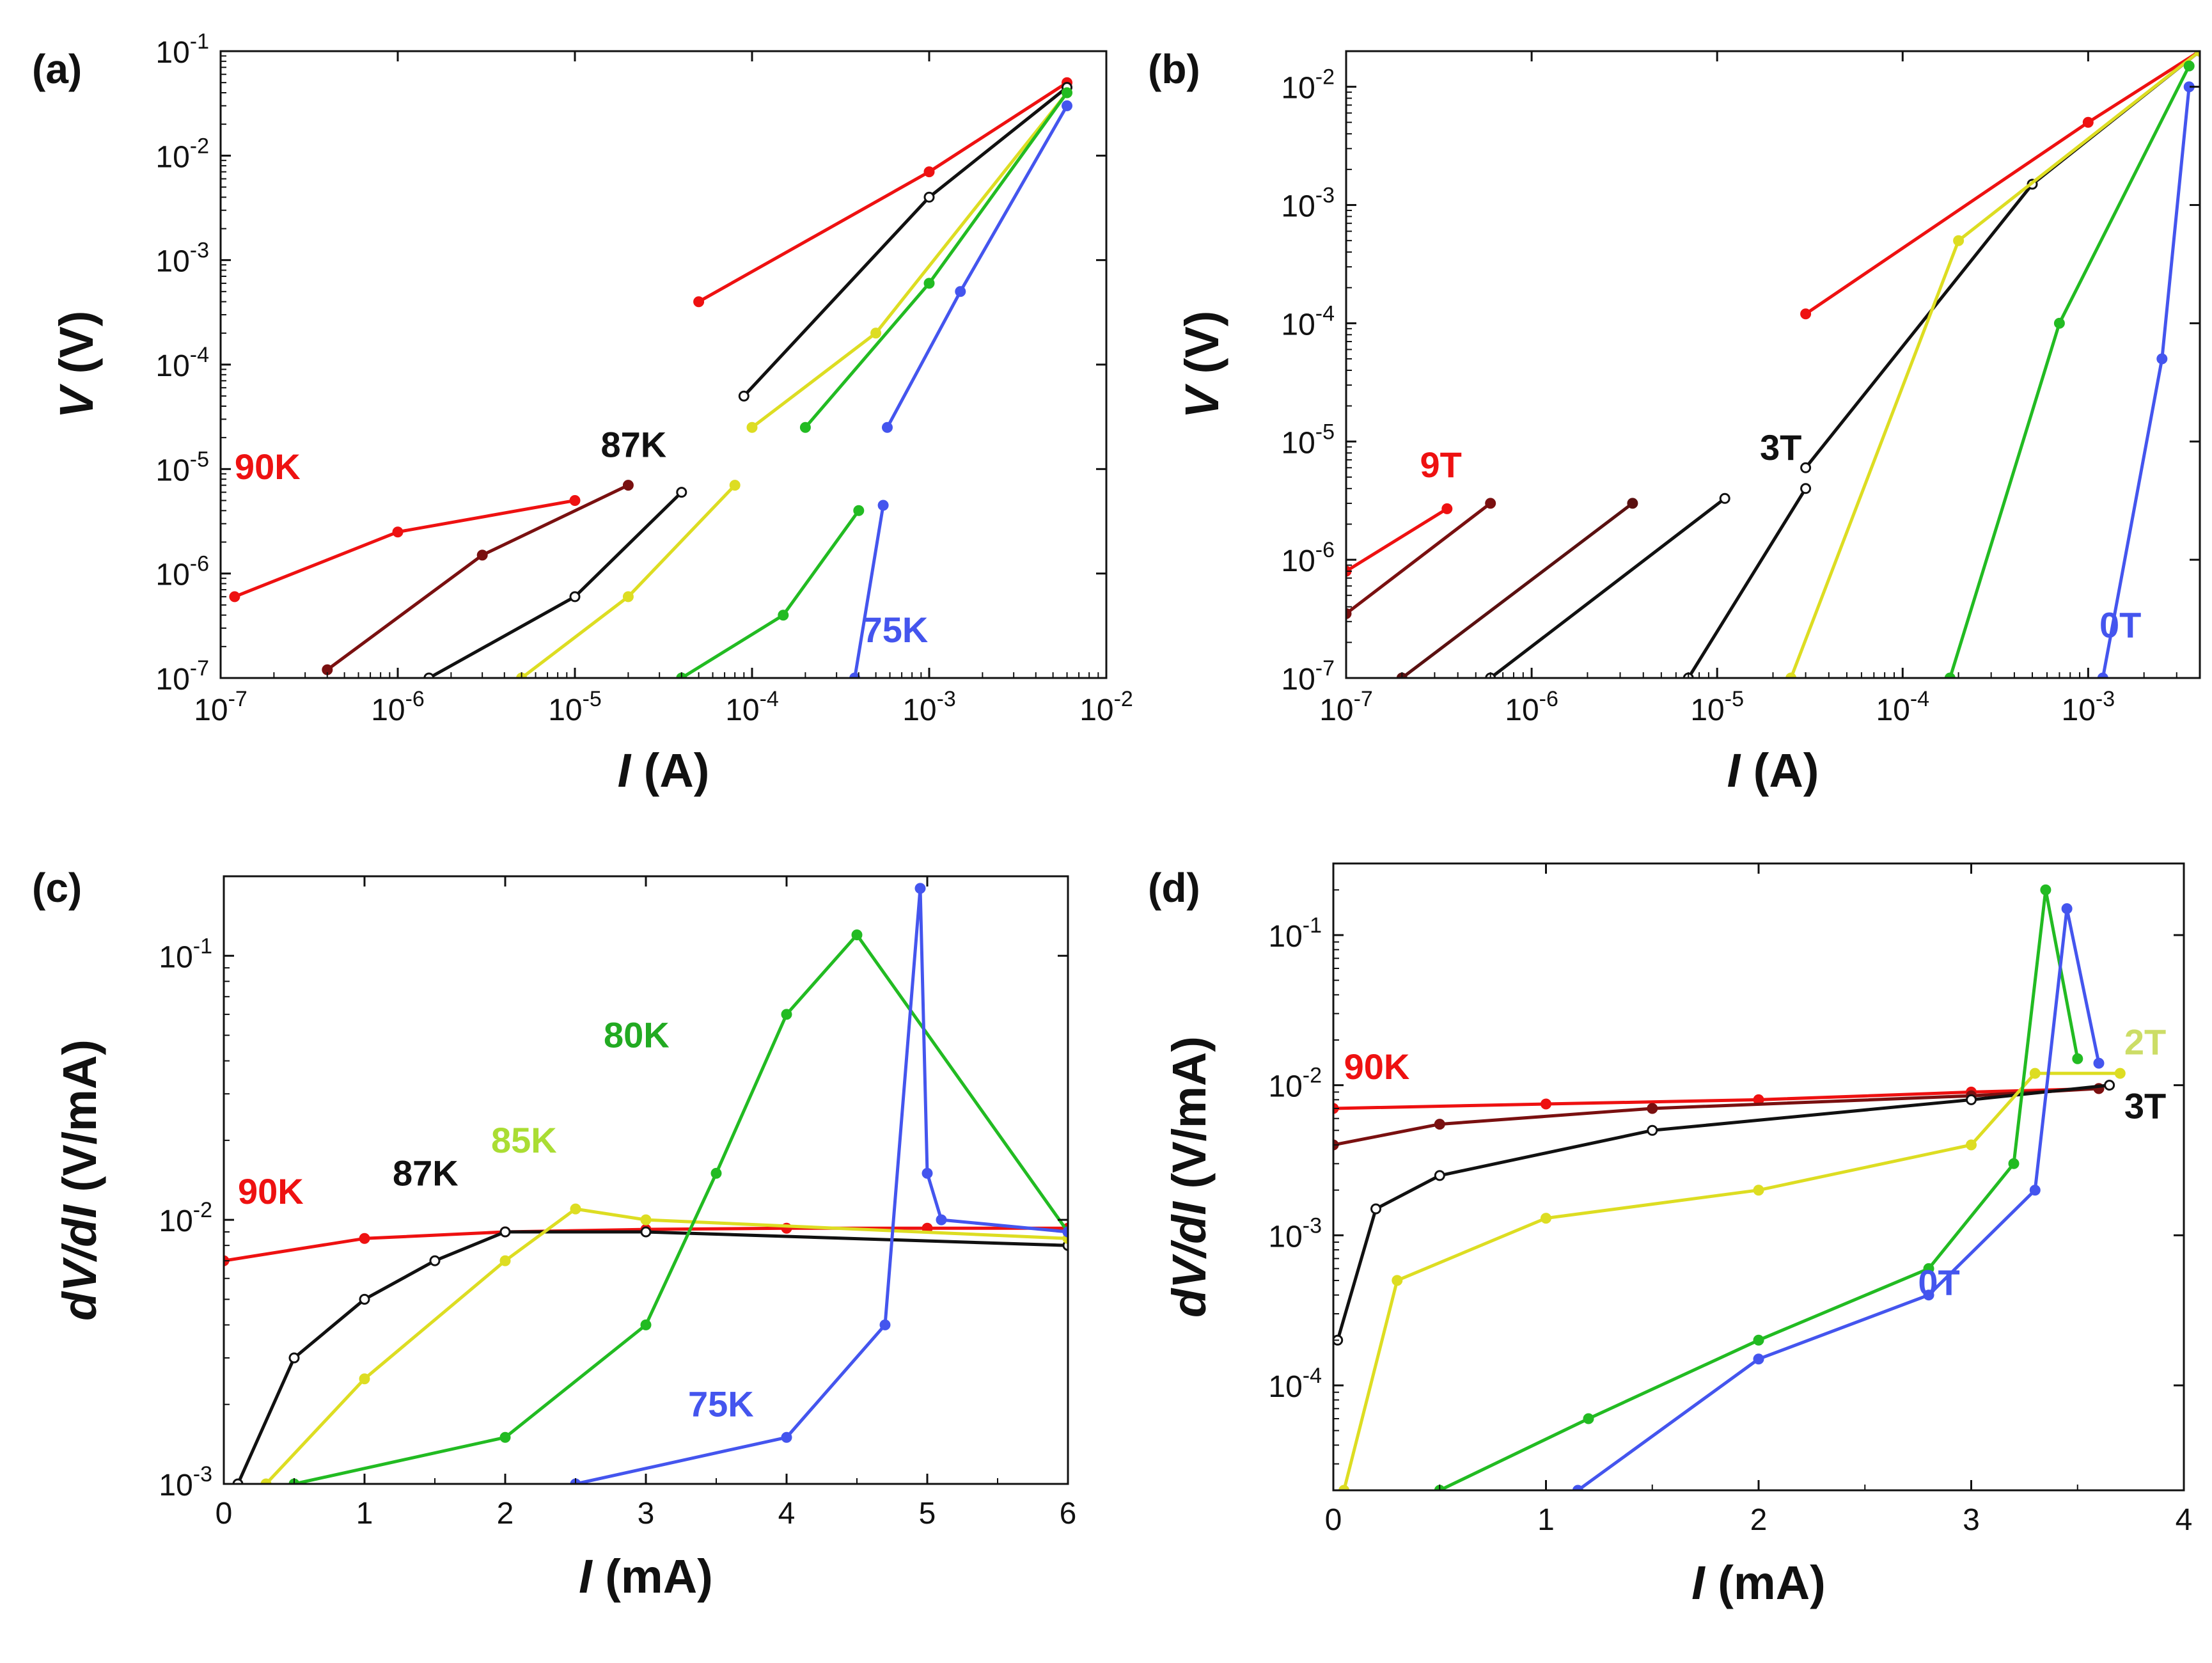 The height and width of the screenshot is (1663, 2212). I want to click on x-axis-title: I (mA), so click(646, 1576).